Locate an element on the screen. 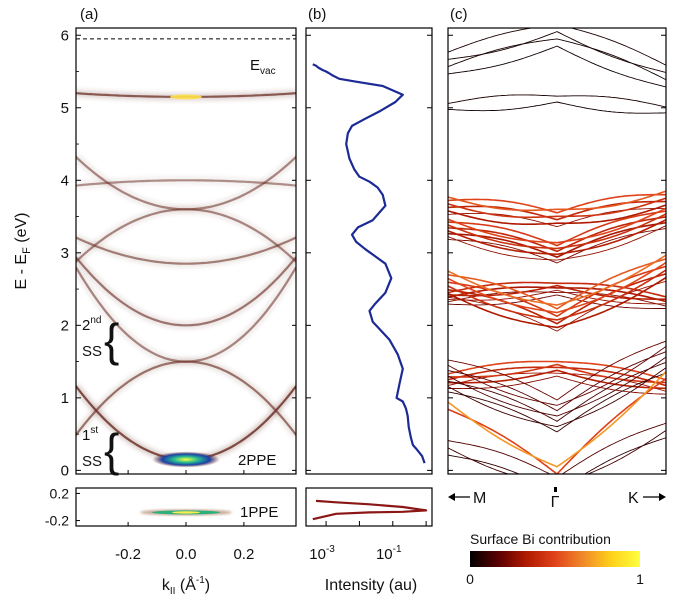 This screenshot has width=673, height=601. panel-label-b: (b) is located at coordinates (317, 14).